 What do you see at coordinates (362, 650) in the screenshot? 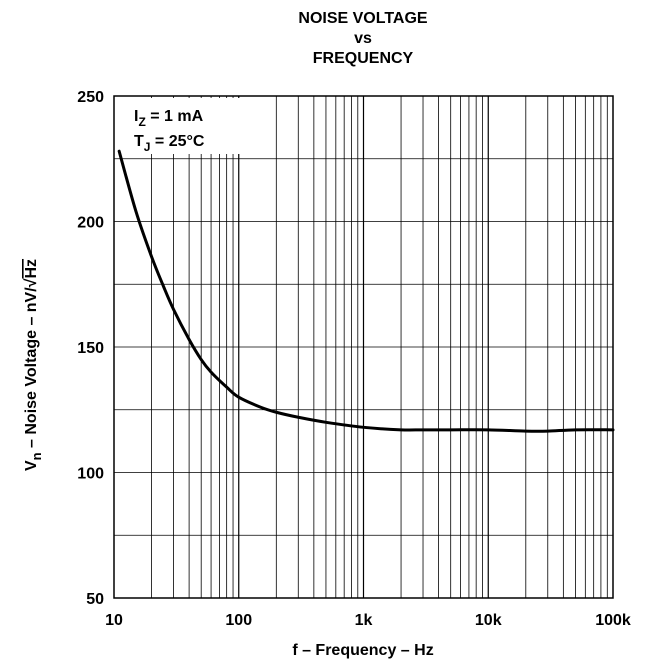
I see `x-axis-label: f – Frequency – Hz` at bounding box center [362, 650].